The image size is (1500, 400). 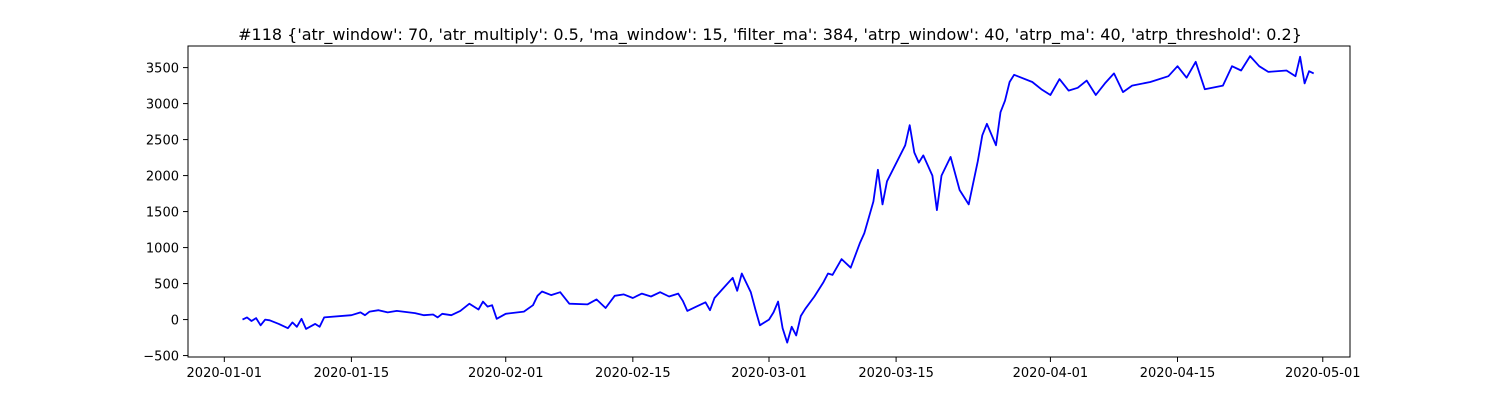 What do you see at coordinates (162, 141) in the screenshot?
I see `y-tick-label: 2500` at bounding box center [162, 141].